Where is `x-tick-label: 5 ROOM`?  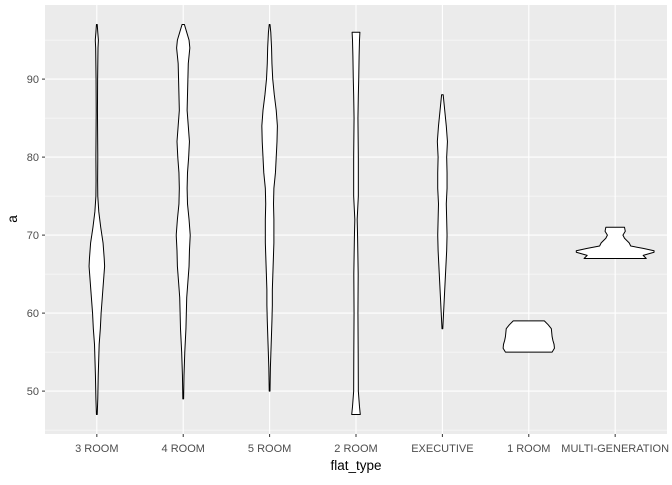 x-tick-label: 5 ROOM is located at coordinates (269, 449).